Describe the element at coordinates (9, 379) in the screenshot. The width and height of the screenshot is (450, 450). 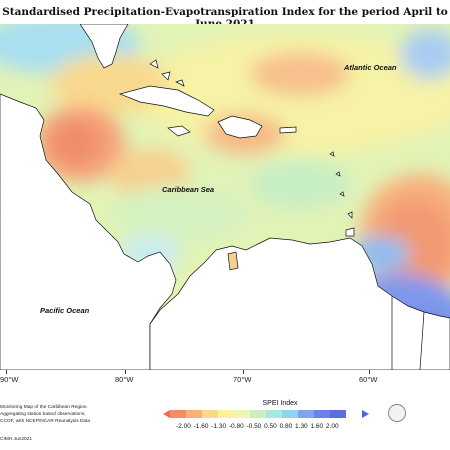
I see `lon-label-90w: 90°W` at that location.